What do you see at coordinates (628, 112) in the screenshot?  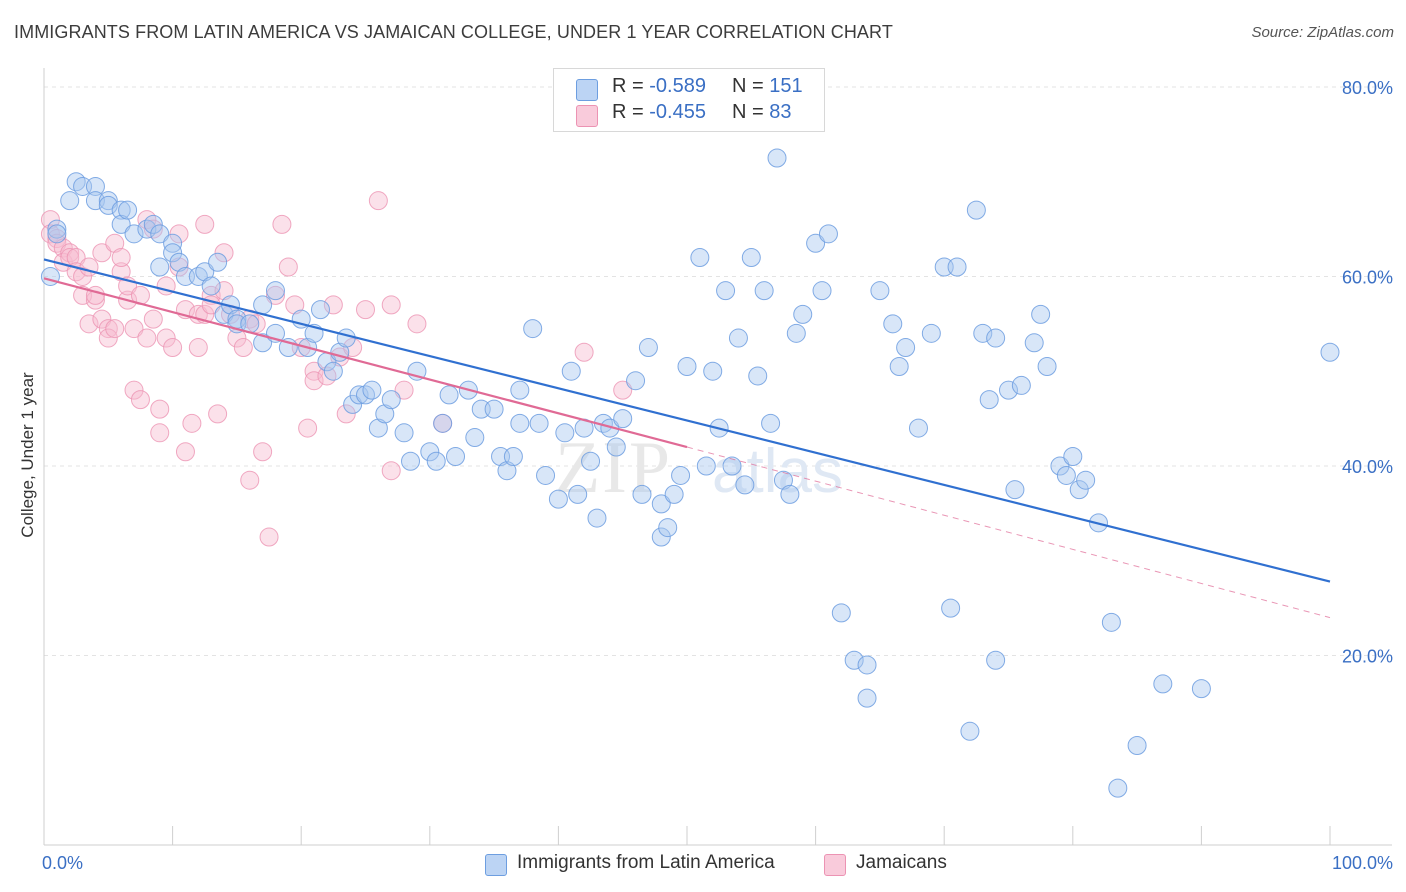 I see `r-label: R =` at bounding box center [628, 112].